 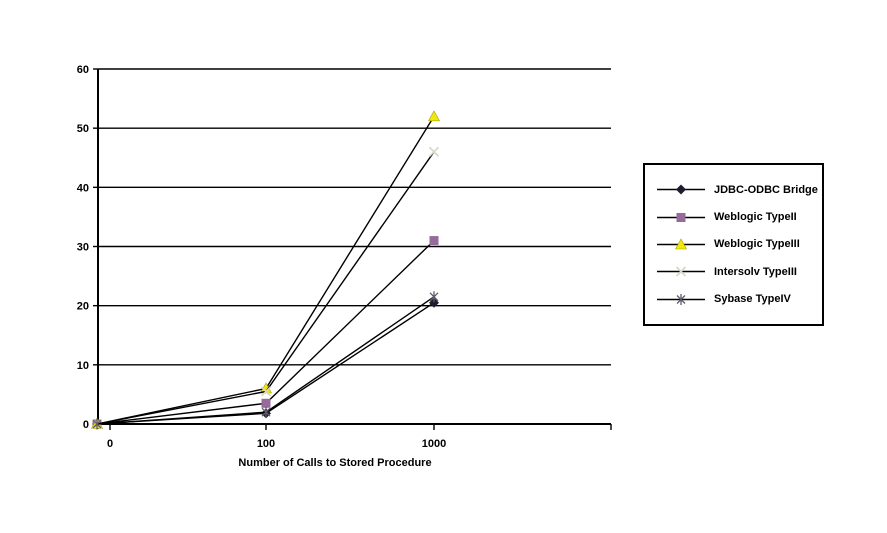 What do you see at coordinates (83, 366) in the screenshot?
I see `y-tick-label: 10` at bounding box center [83, 366].